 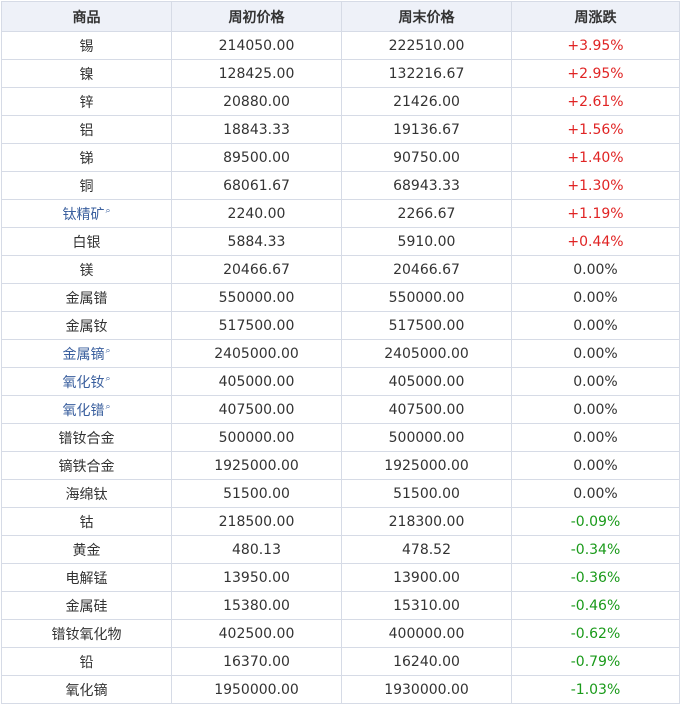 What do you see at coordinates (256, 129) in the screenshot?
I see `open-price: 18843.33` at bounding box center [256, 129].